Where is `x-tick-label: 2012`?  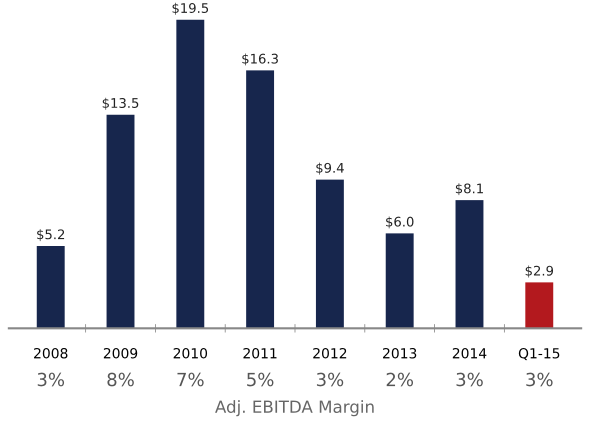 x-tick-label: 2012 is located at coordinates (329, 353).